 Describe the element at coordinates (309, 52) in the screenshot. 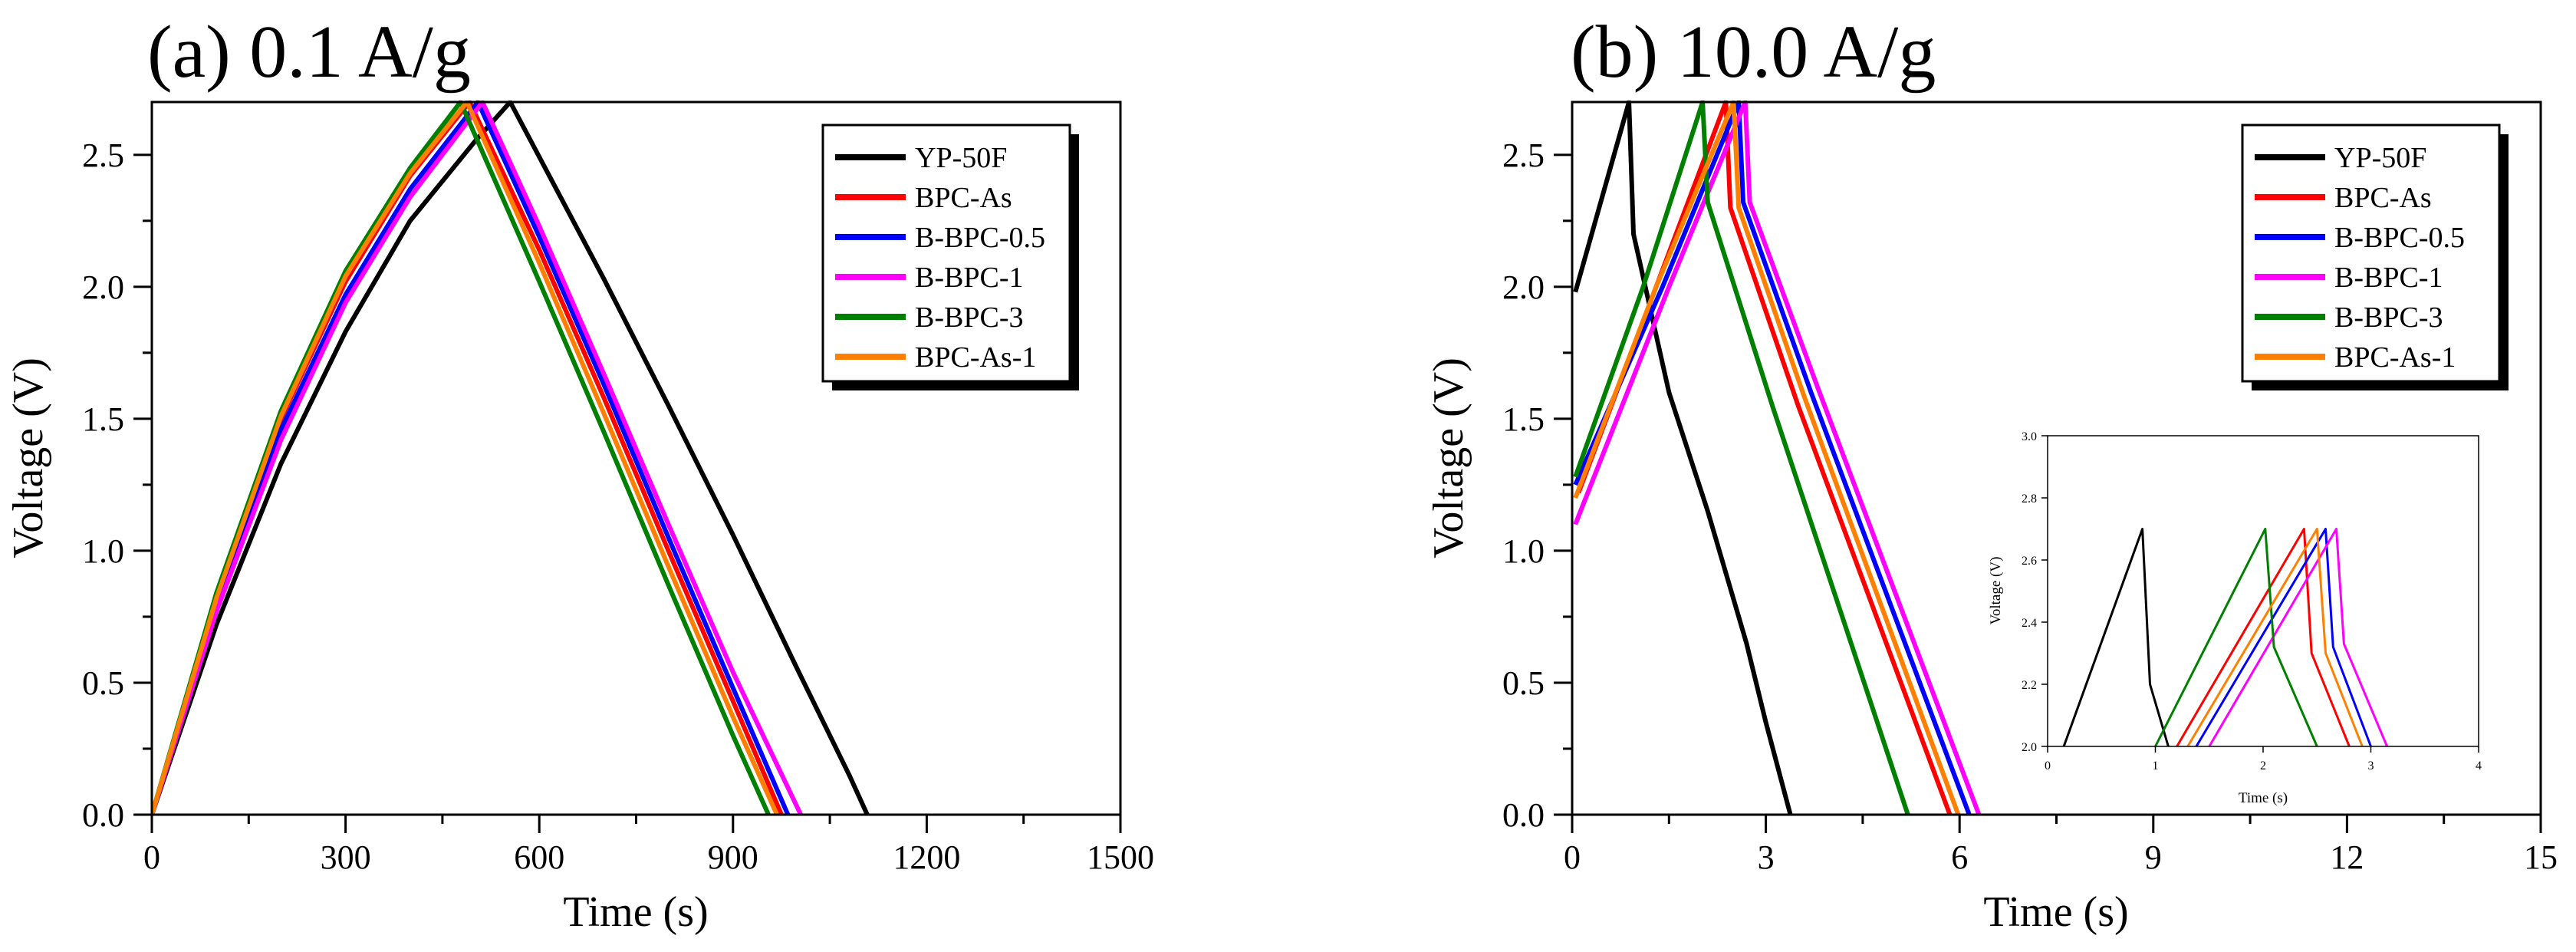

I see `chart-title: (a) 0.1 A/g` at that location.